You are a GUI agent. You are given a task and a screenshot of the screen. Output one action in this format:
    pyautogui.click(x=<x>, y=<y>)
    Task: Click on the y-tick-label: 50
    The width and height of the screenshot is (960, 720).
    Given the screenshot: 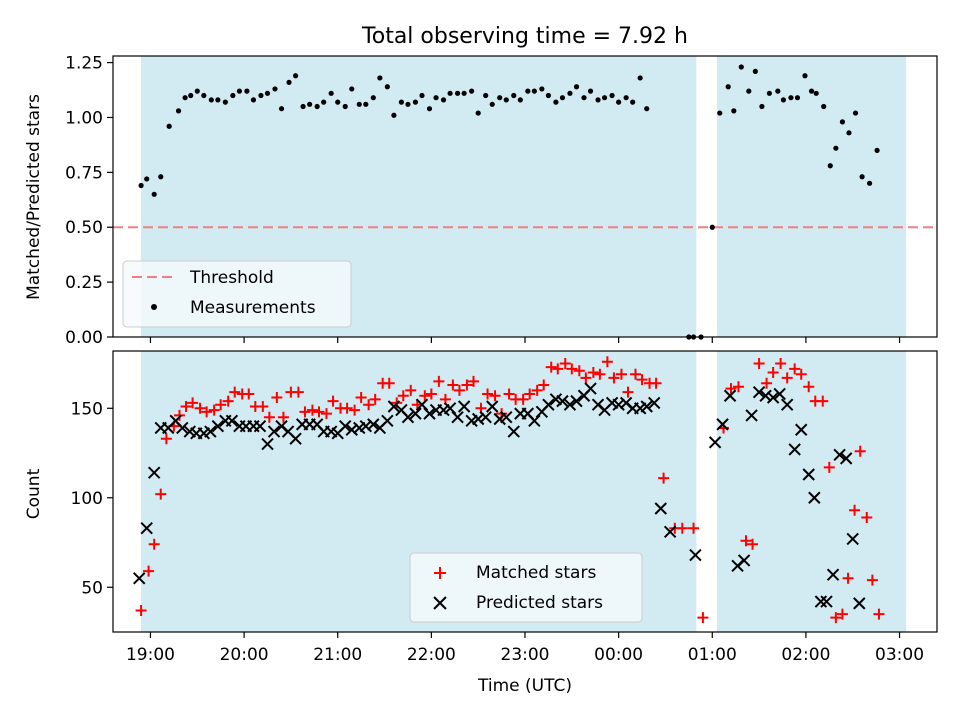 What is the action you would take?
    pyautogui.click(x=92, y=588)
    